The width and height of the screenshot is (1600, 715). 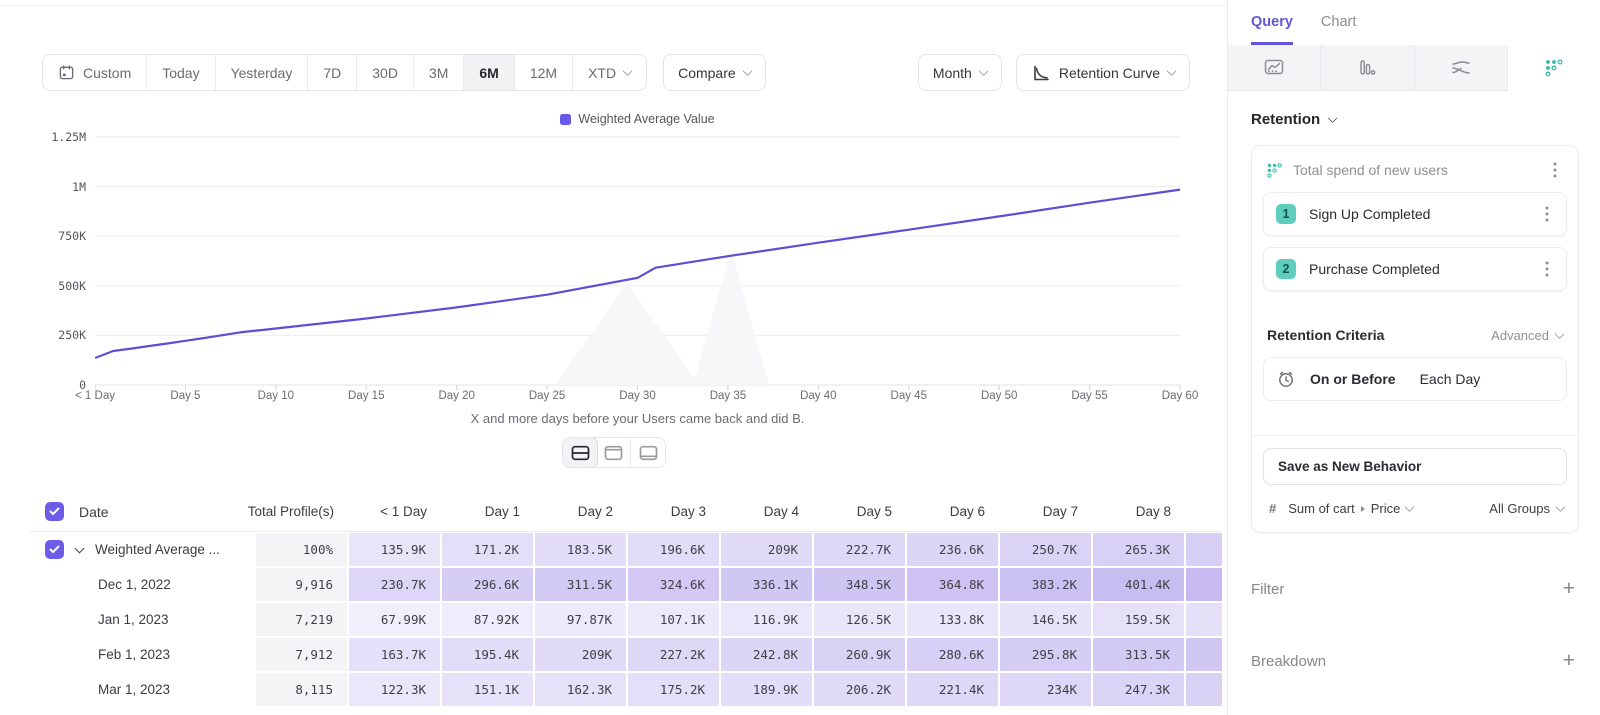 I want to click on range-button-yesterday: Yesterday, so click(x=262, y=72).